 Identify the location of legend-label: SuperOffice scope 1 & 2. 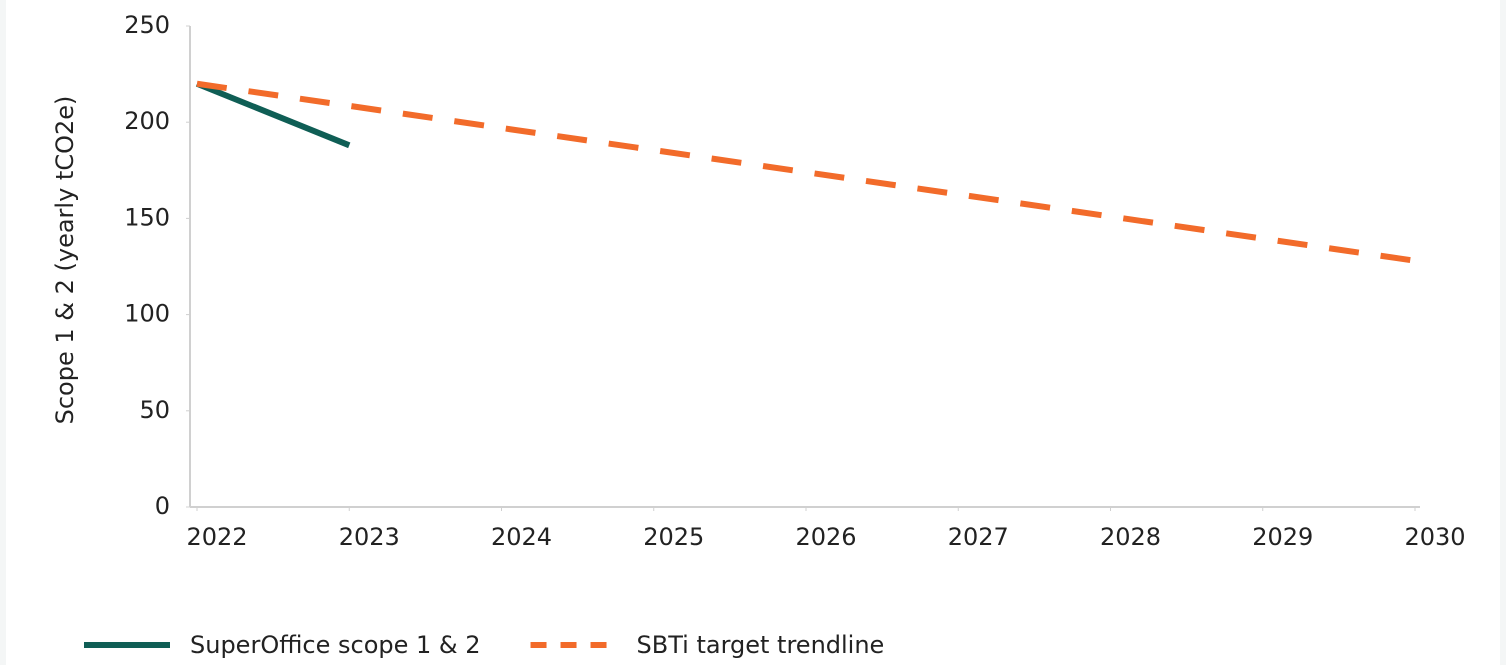
(335, 645).